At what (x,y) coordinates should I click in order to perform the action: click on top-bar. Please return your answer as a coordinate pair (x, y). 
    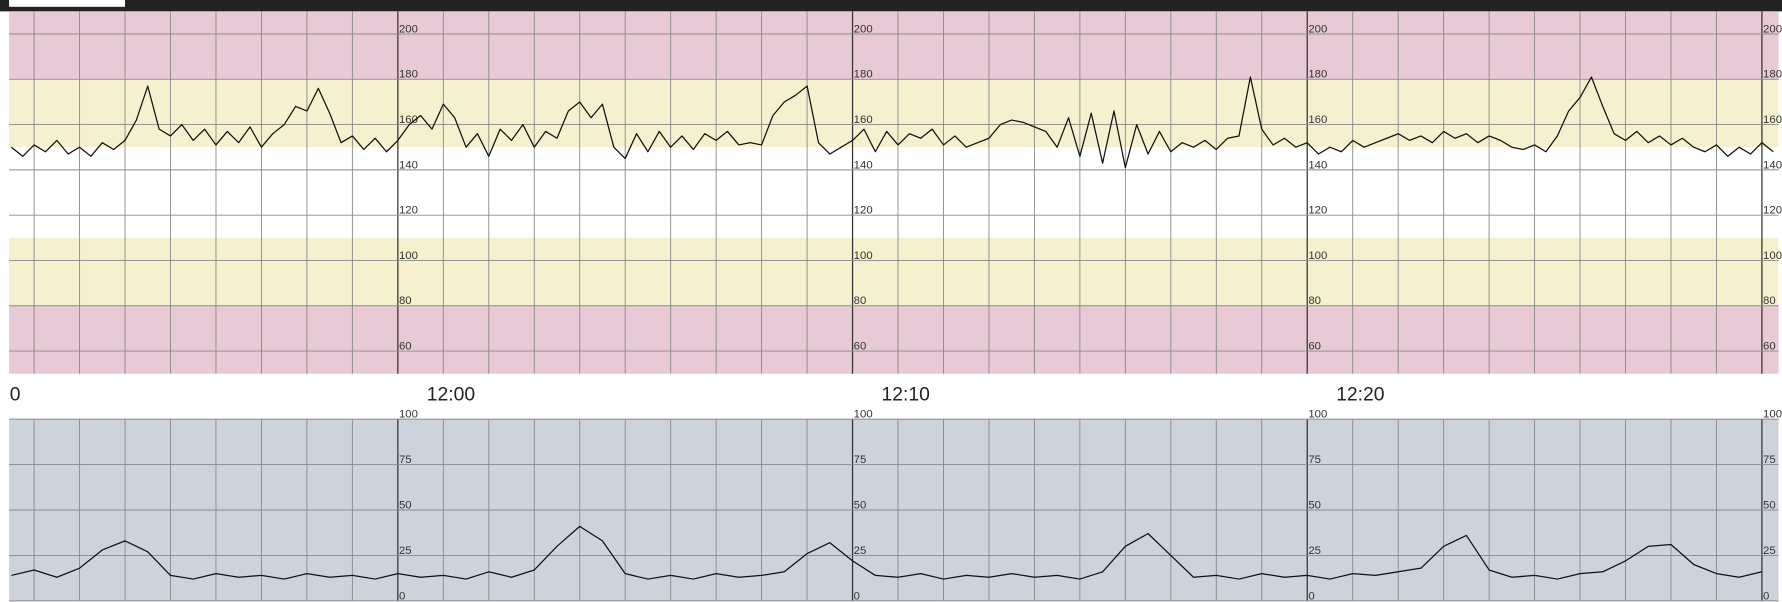
    Looking at the image, I should click on (891, 6).